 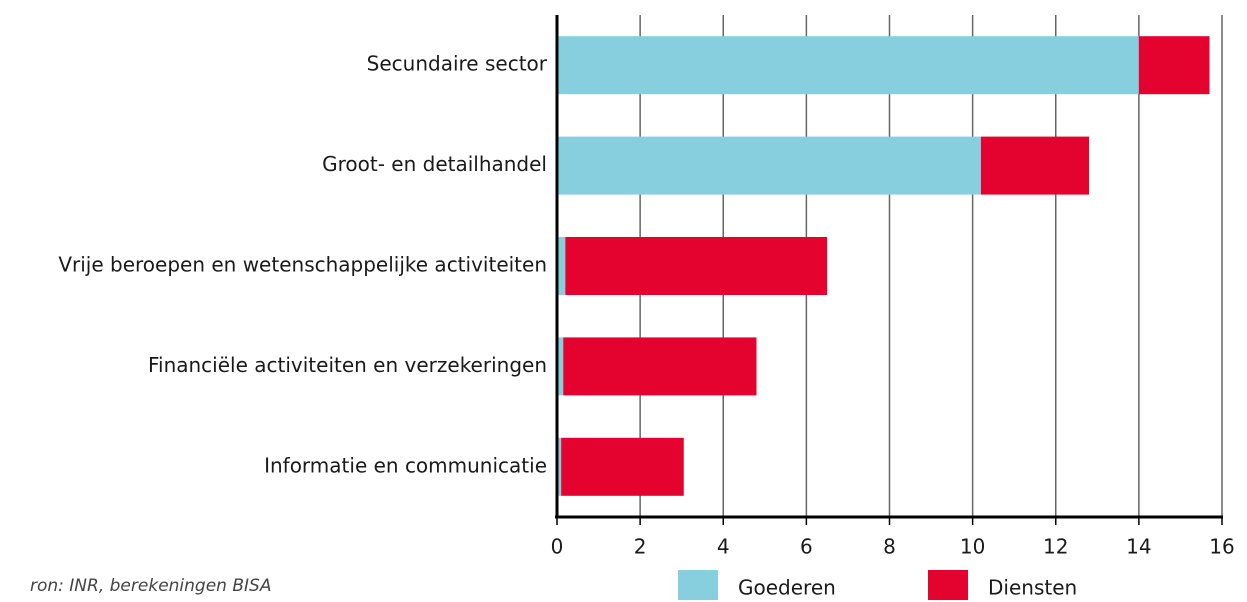 What do you see at coordinates (806, 547) in the screenshot?
I see `x-tick-label: 6` at bounding box center [806, 547].